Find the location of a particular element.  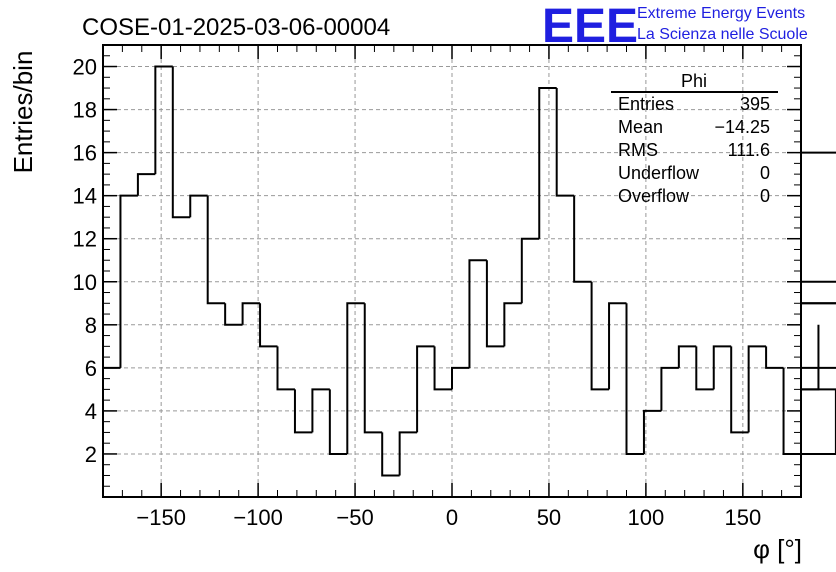

logo-line-1: Extreme Energy Events is located at coordinates (721, 13).